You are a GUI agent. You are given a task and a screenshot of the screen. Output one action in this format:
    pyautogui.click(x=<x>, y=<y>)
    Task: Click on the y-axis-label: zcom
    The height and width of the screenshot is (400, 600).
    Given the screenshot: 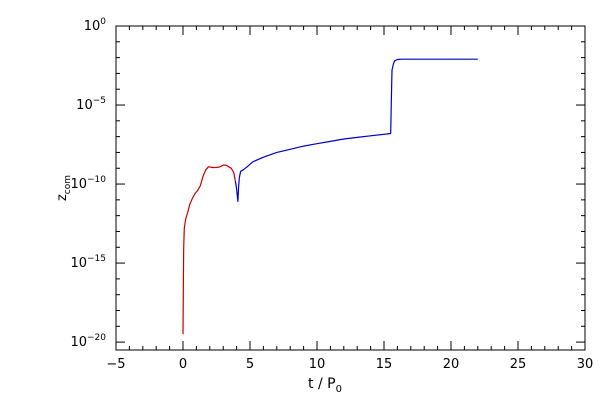 What is the action you would take?
    pyautogui.click(x=64, y=188)
    